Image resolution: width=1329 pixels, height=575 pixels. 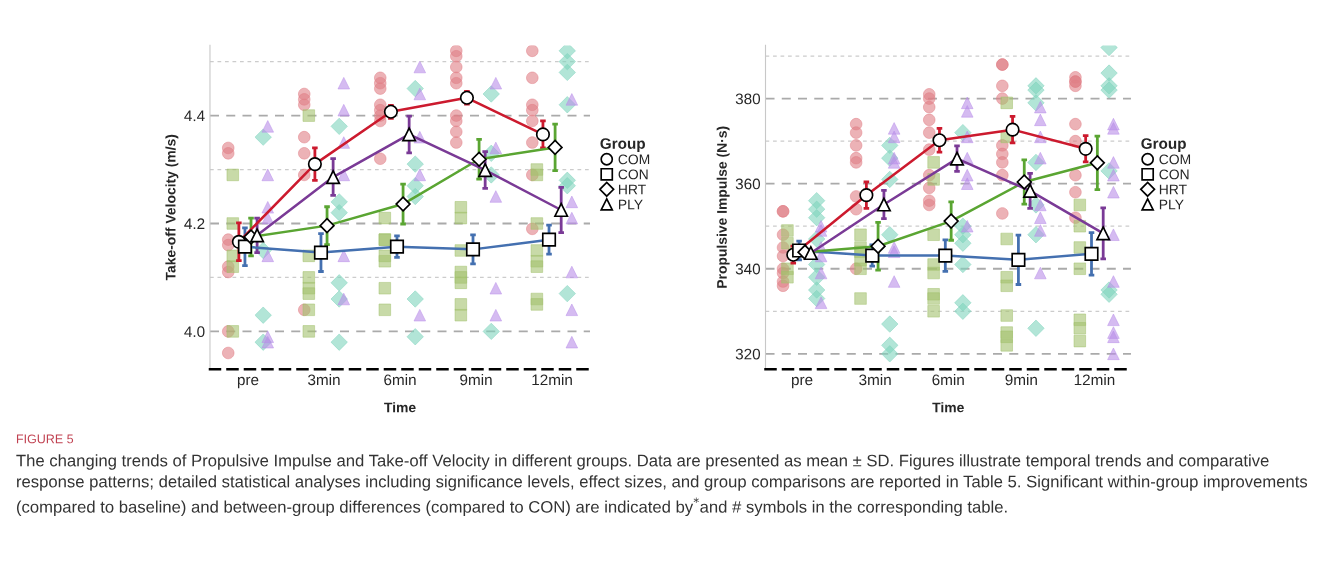 I want to click on y-axis-title: Take-off Velocity (m/s), so click(x=172, y=207).